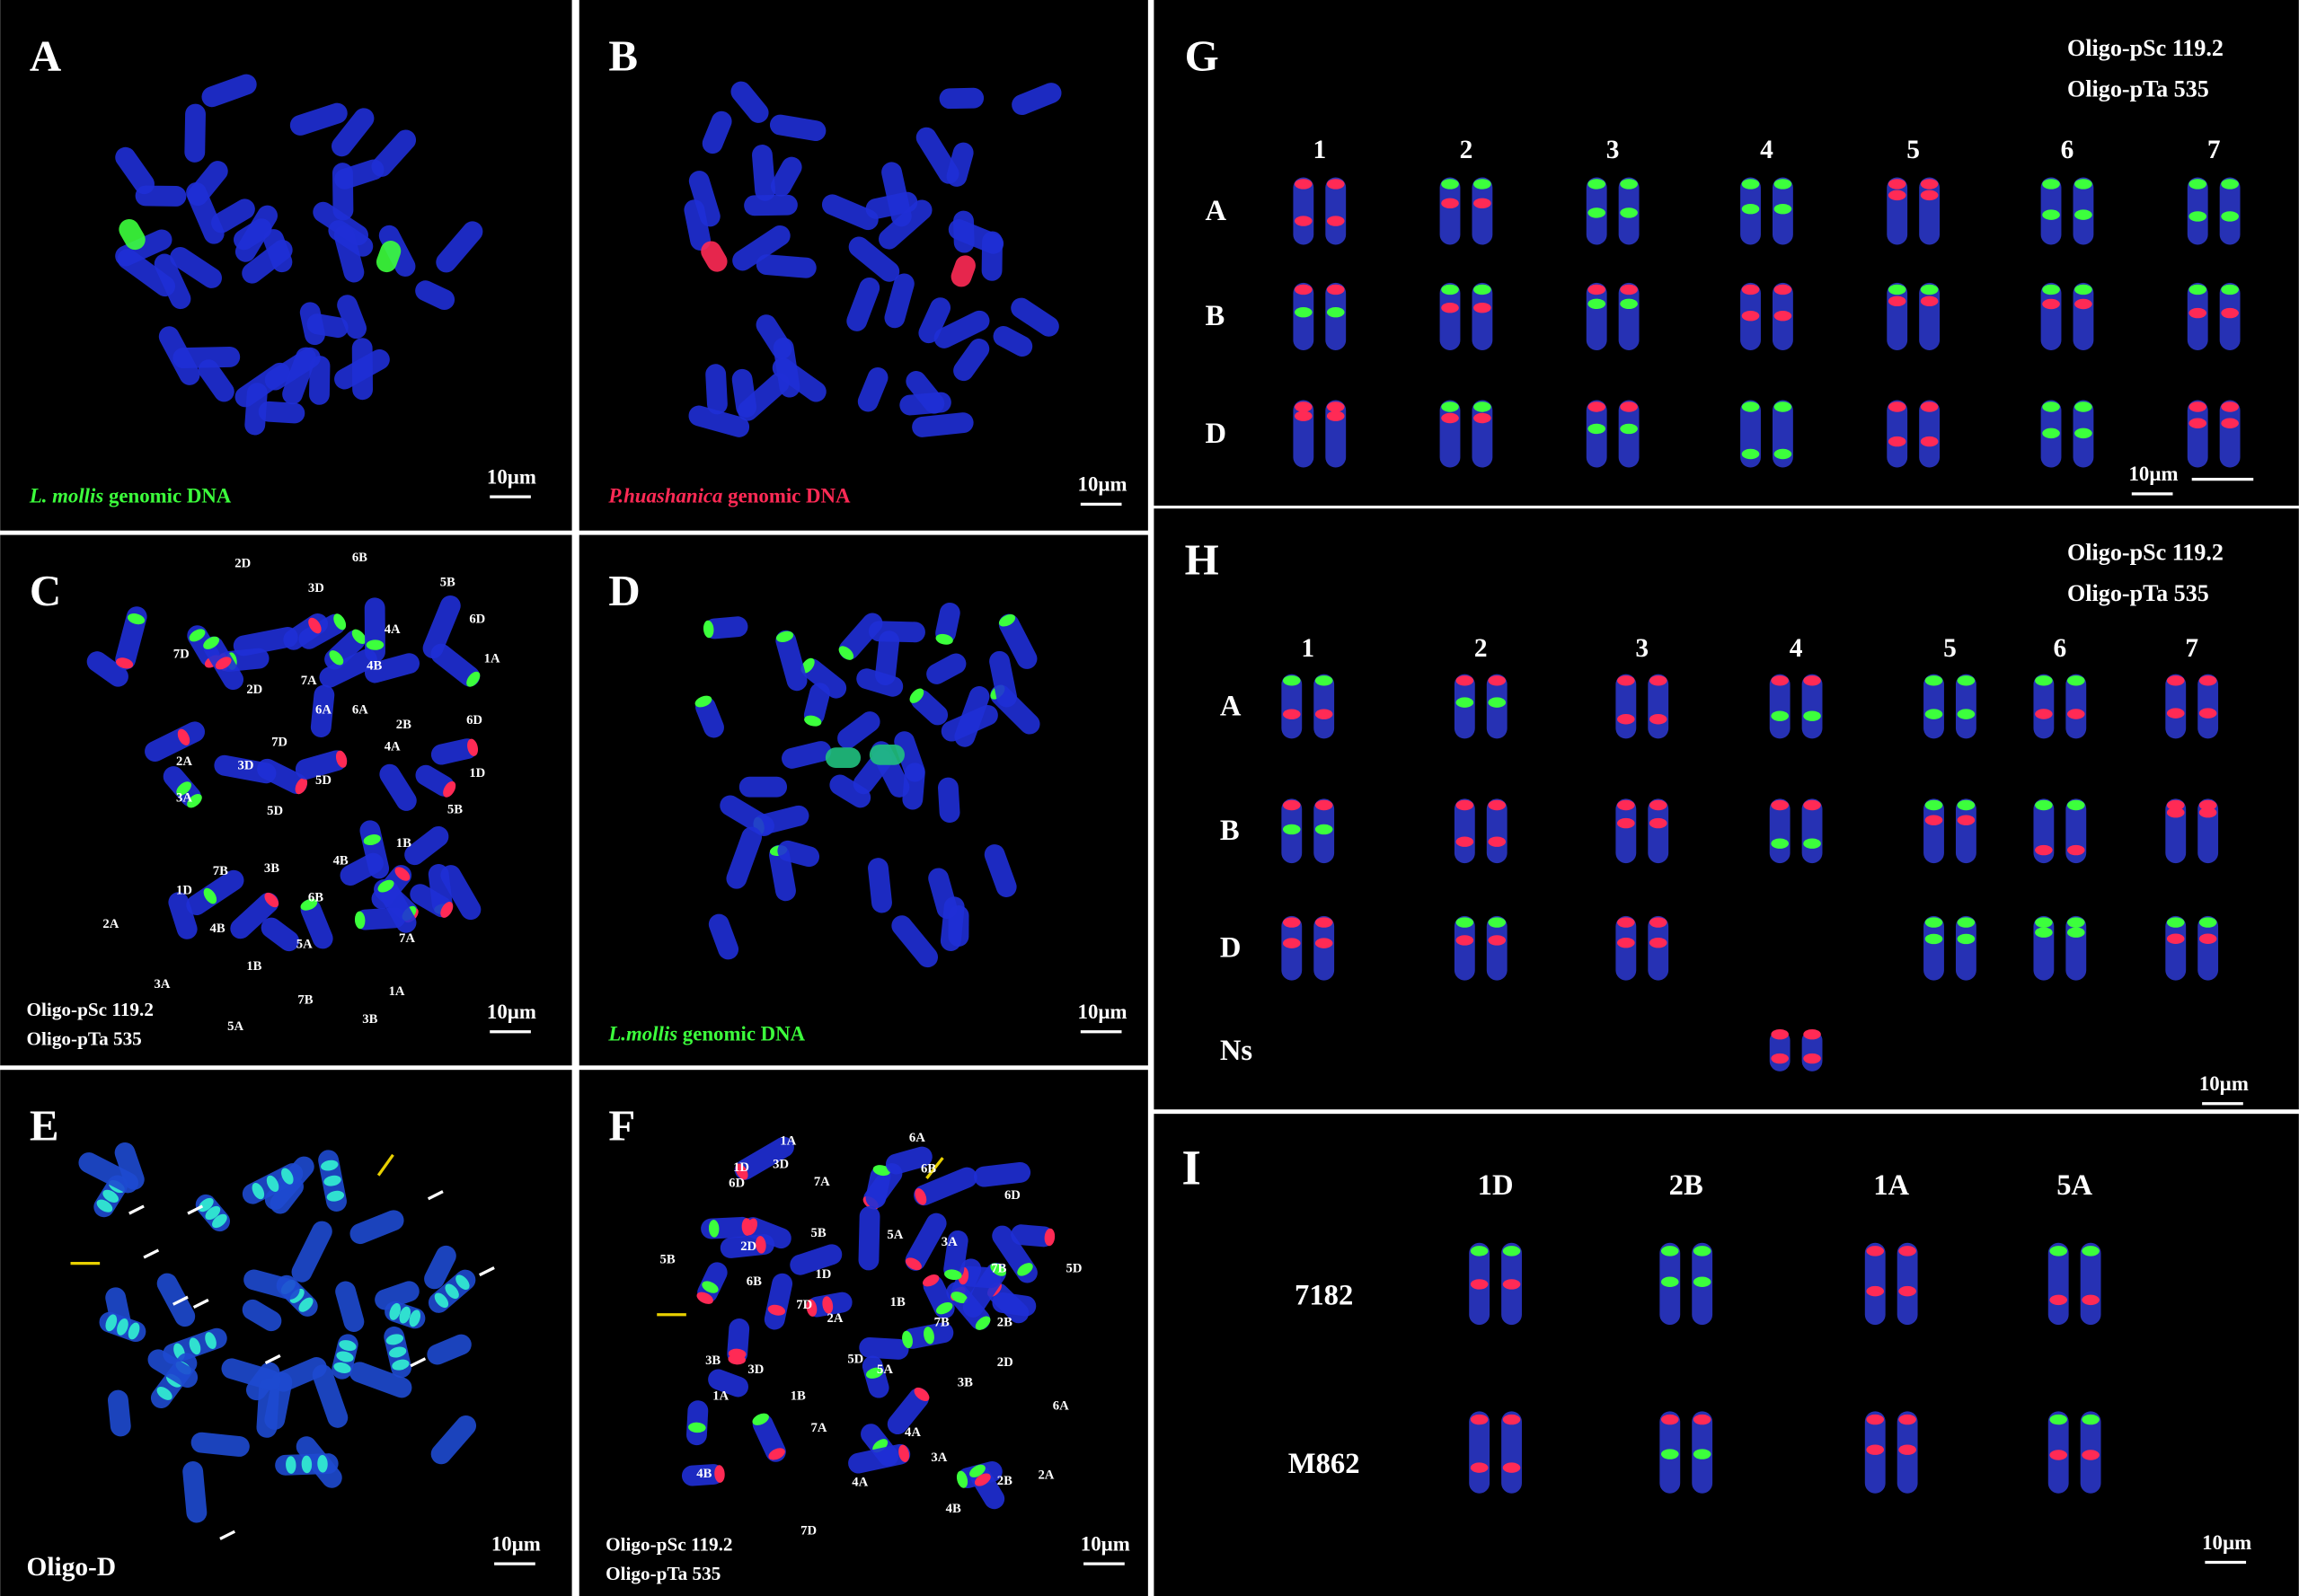  I want to click on chromosome-label: 7A, so click(407, 938).